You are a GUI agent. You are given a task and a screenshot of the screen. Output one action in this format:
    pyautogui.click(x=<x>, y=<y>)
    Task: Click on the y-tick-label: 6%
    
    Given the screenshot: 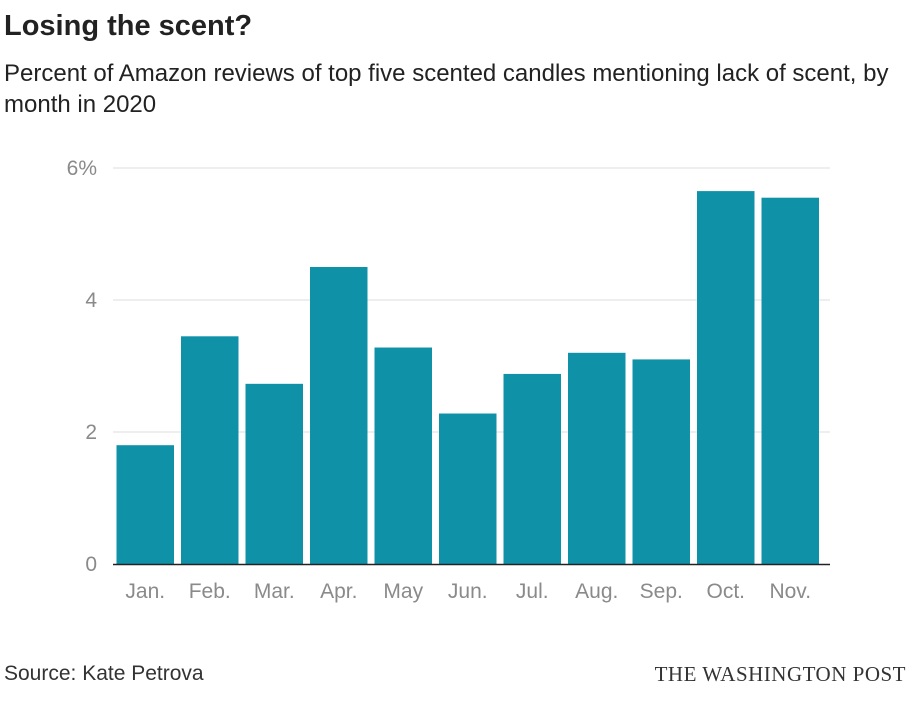 What is the action you would take?
    pyautogui.click(x=82, y=168)
    